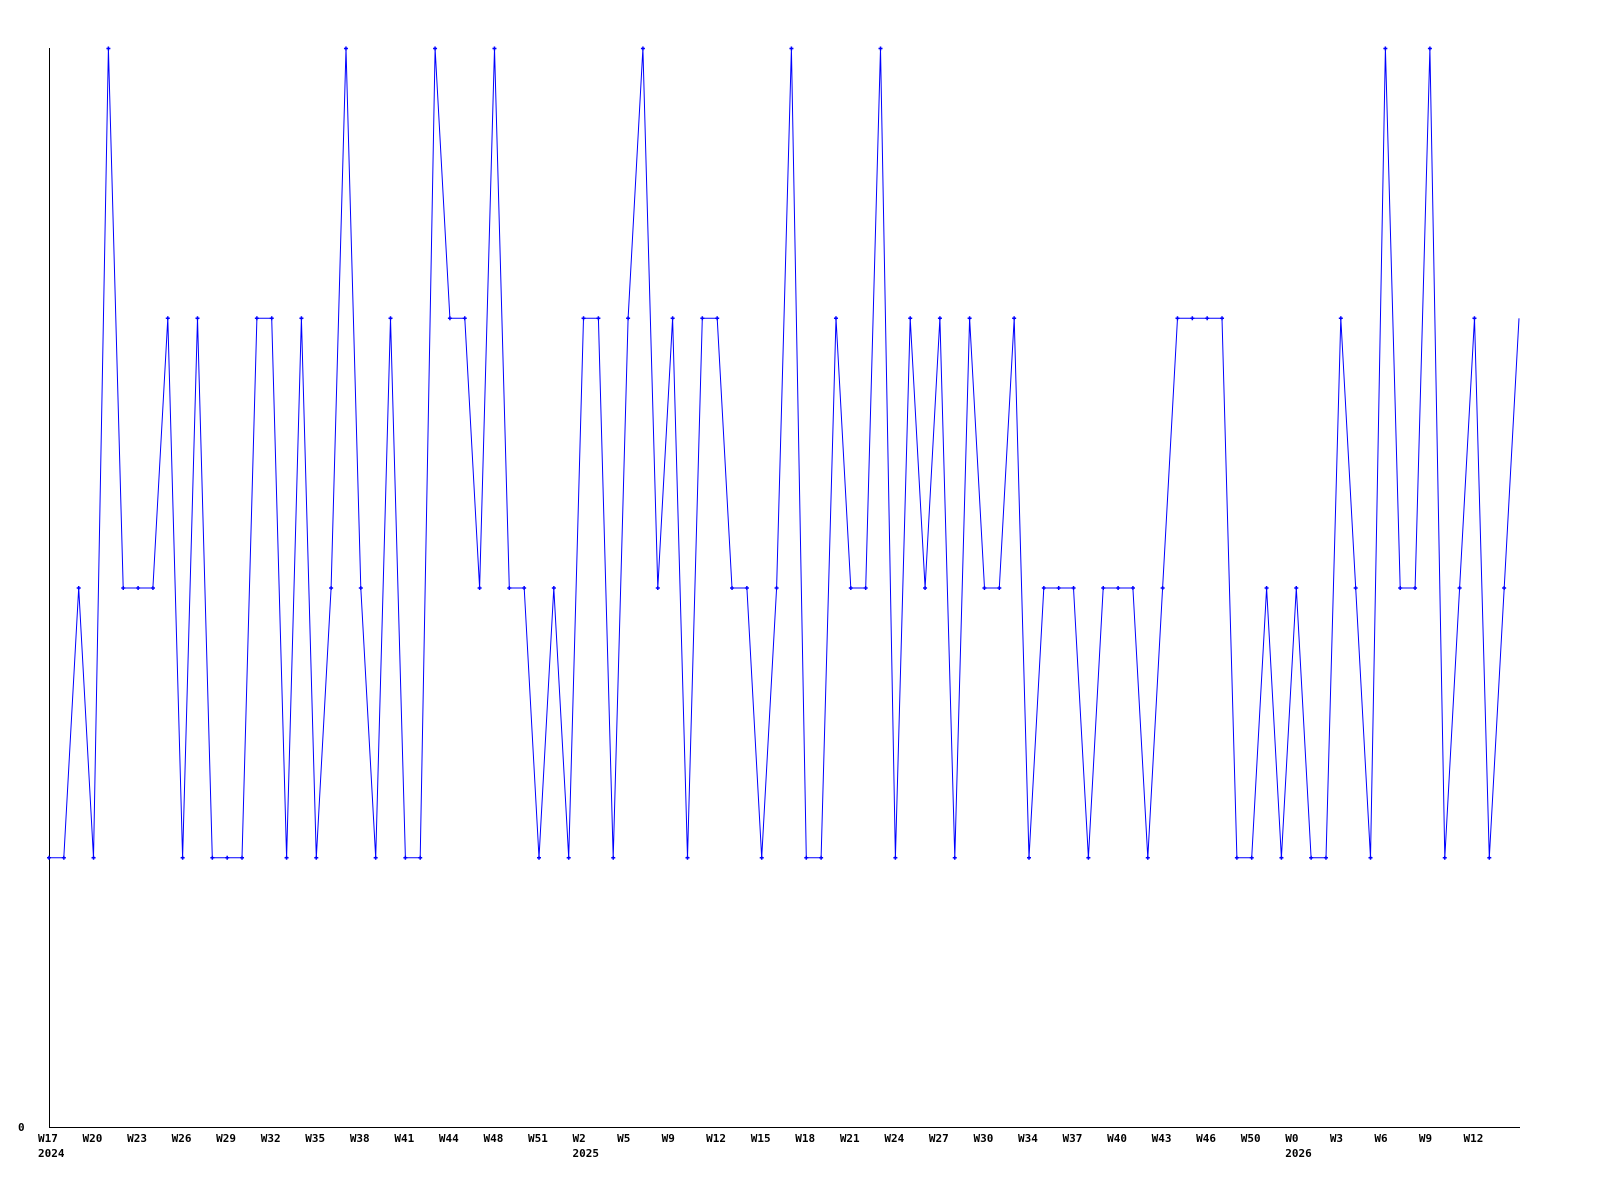 This screenshot has width=1600, height=1200. I want to click on x-tick-label: W48, so click(493, 1138).